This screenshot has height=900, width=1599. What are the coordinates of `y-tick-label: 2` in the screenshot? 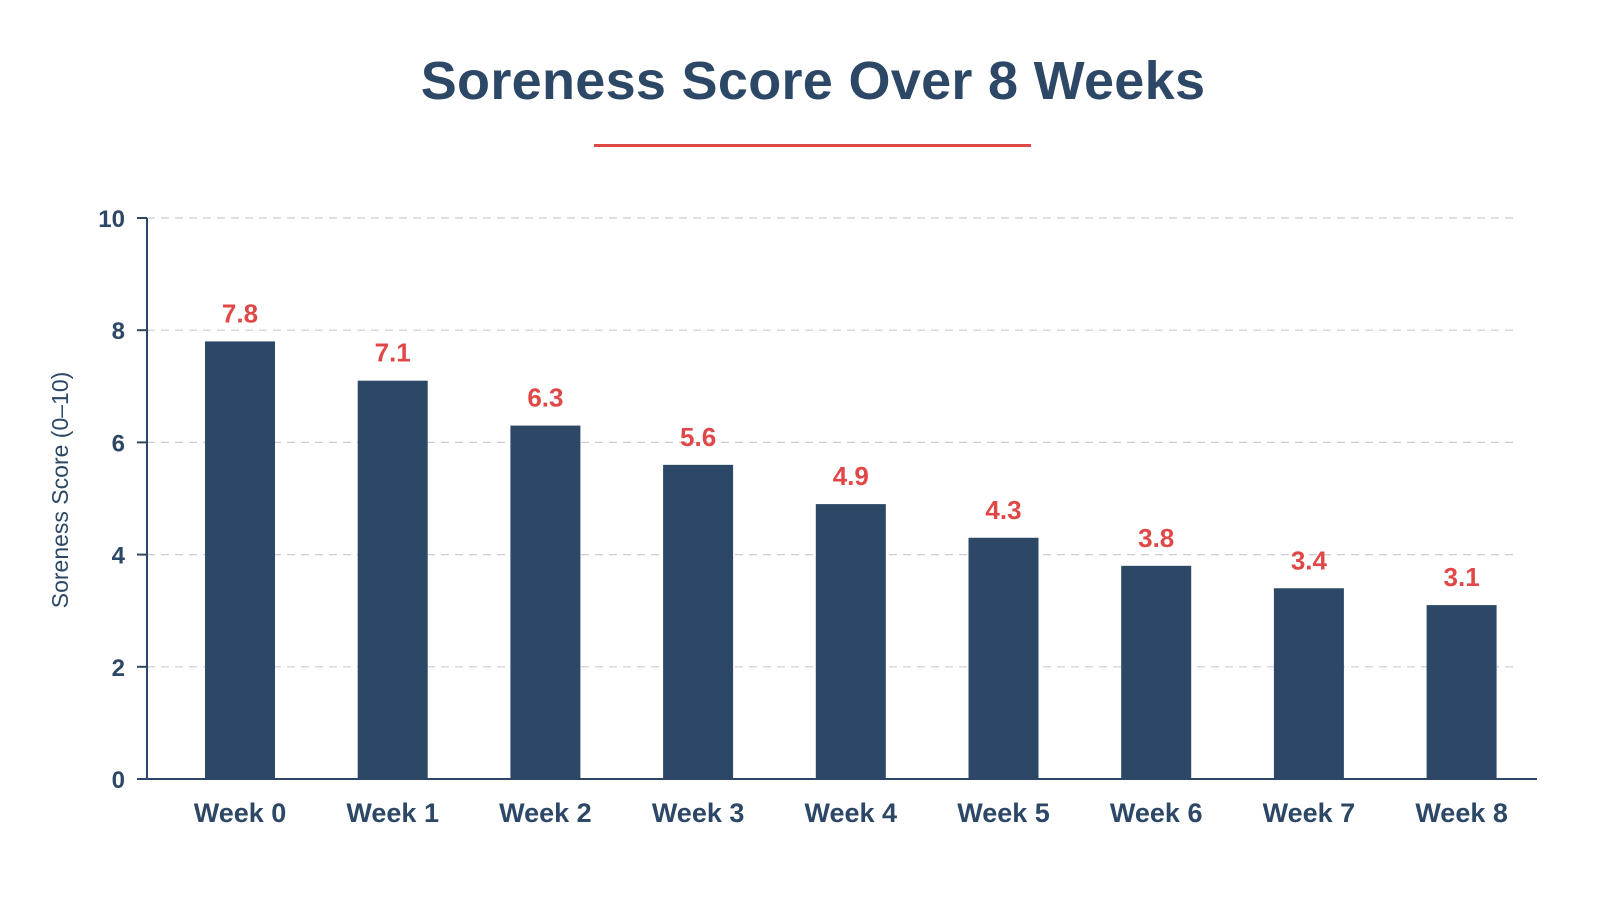 It's located at (118, 668).